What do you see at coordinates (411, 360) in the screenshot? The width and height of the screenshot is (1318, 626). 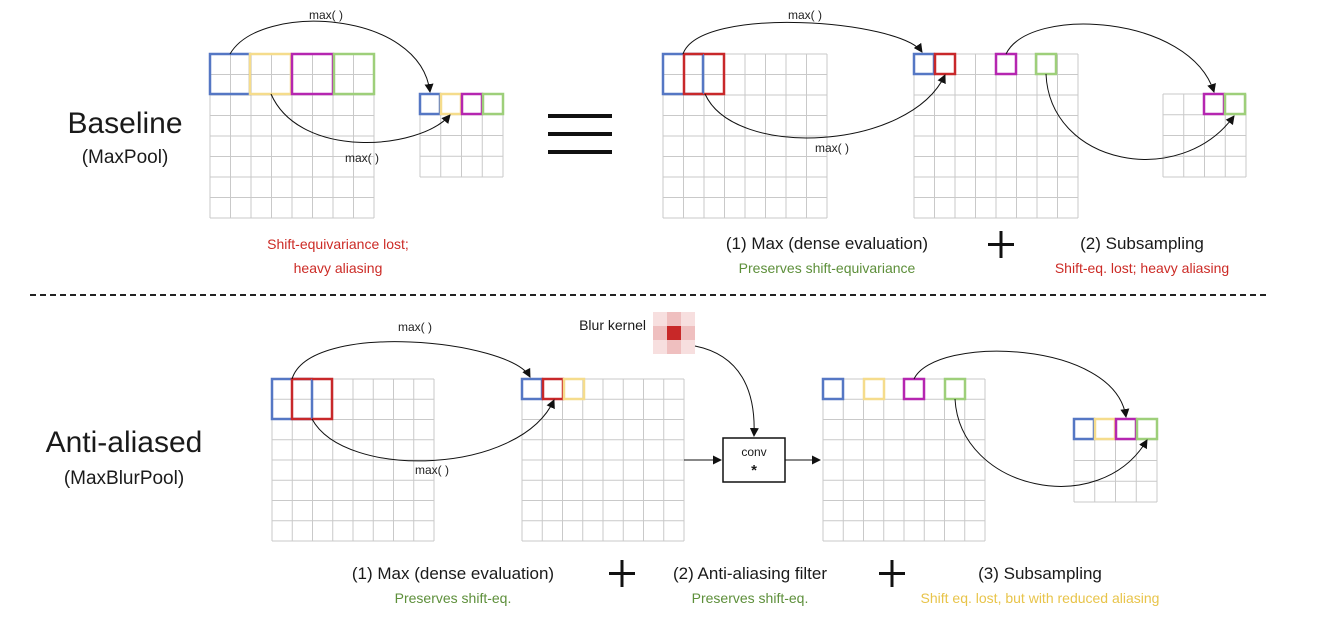 I see `aa-max-arrow-upper` at bounding box center [411, 360].